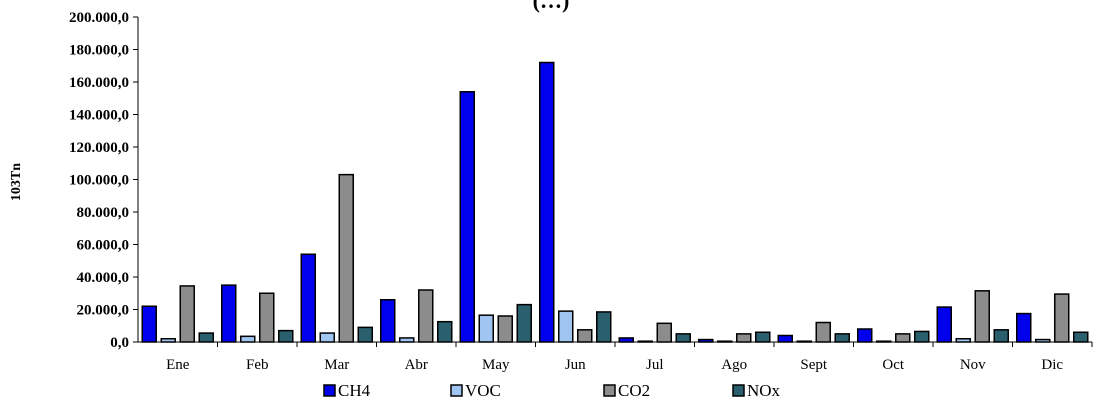 The height and width of the screenshot is (409, 1102). Describe the element at coordinates (763, 337) in the screenshot. I see `bar-nox-ago` at that location.